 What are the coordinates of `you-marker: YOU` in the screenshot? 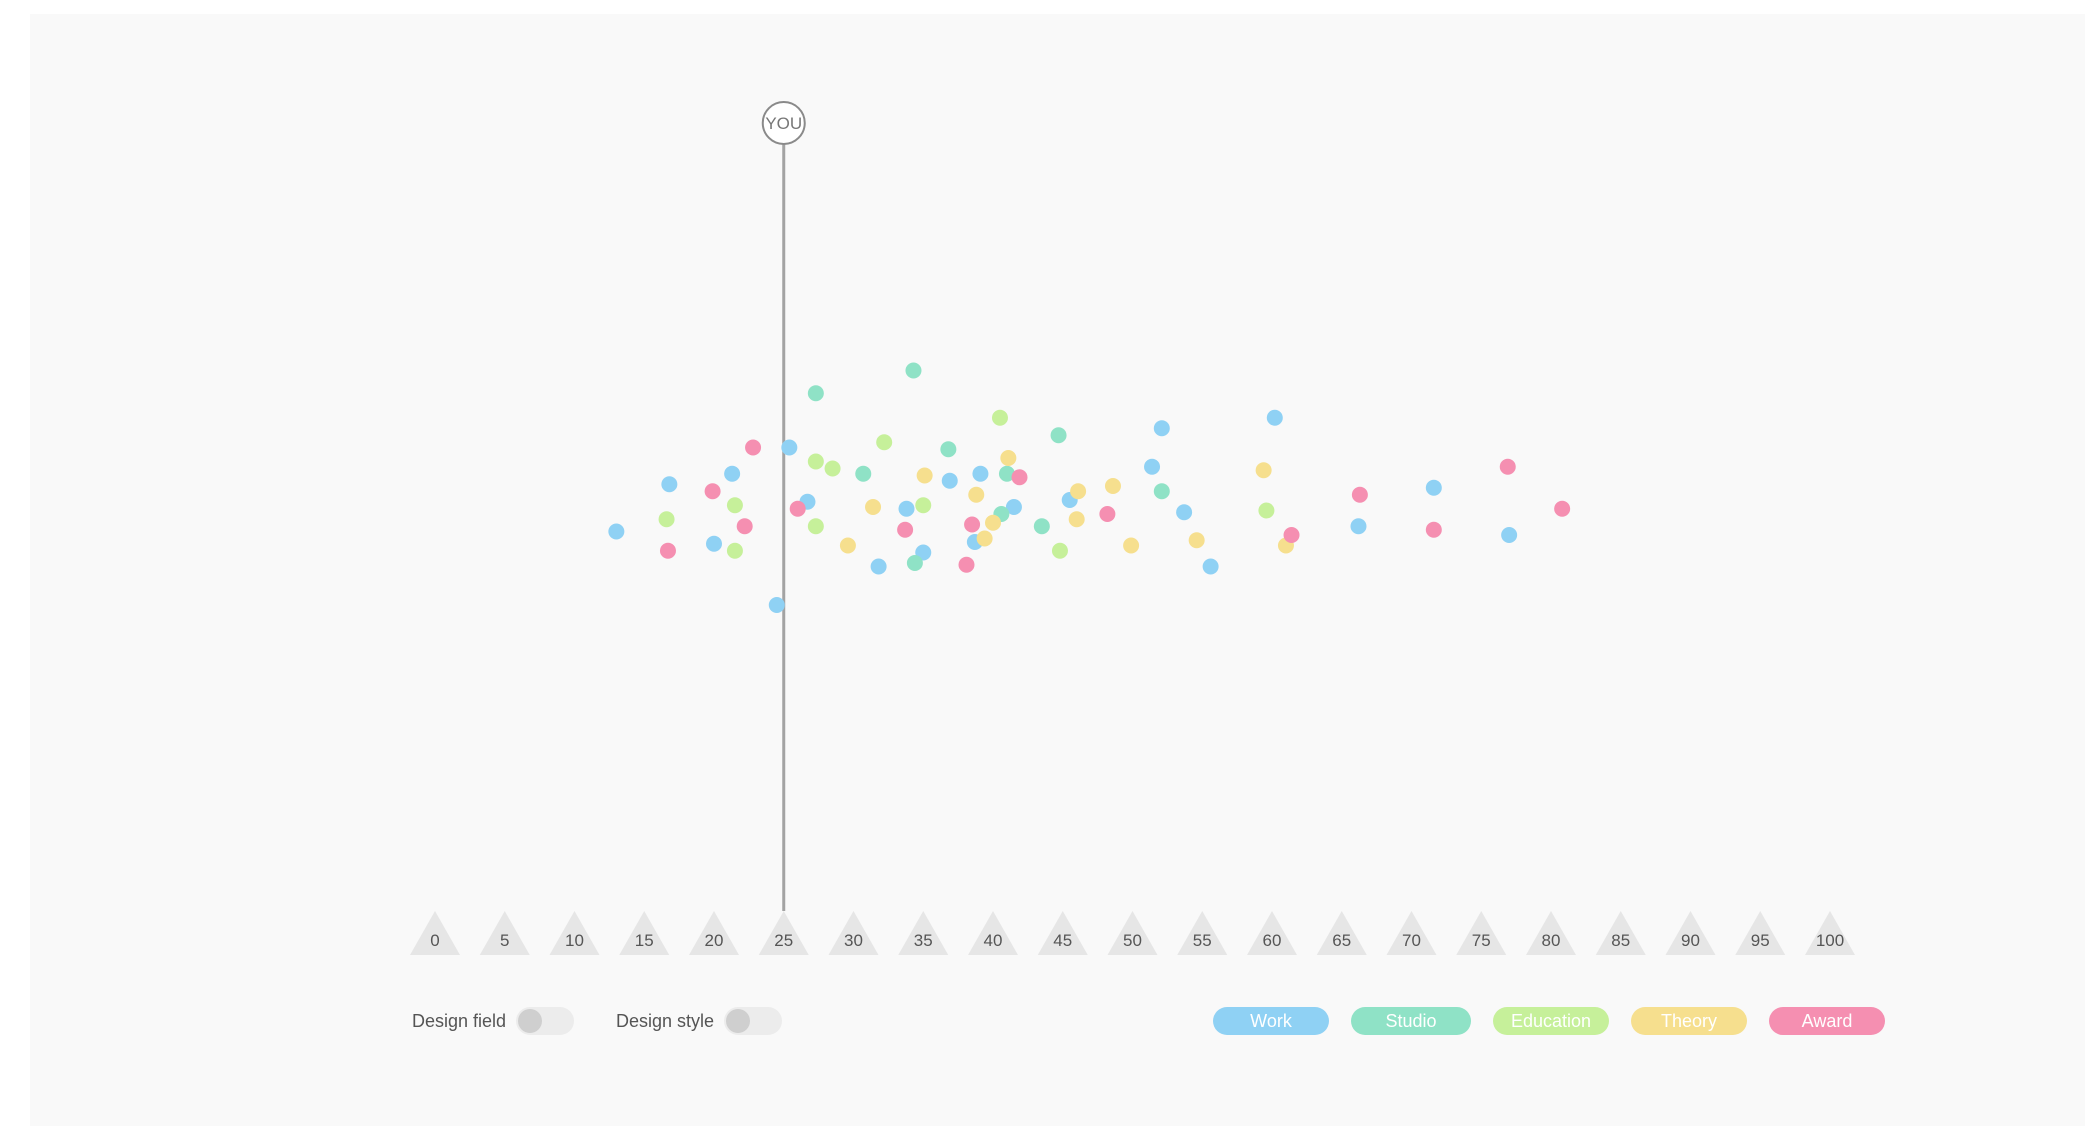 It's located at (783, 506).